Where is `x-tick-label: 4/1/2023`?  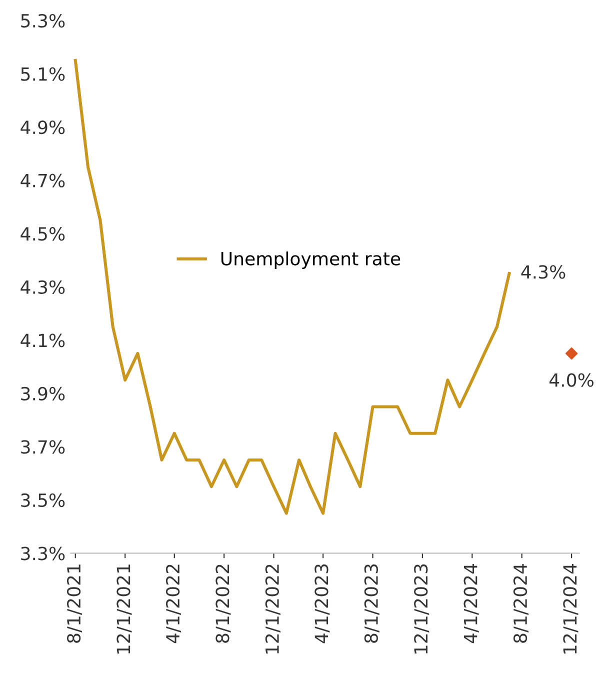
x-tick-label: 4/1/2023 is located at coordinates (322, 604).